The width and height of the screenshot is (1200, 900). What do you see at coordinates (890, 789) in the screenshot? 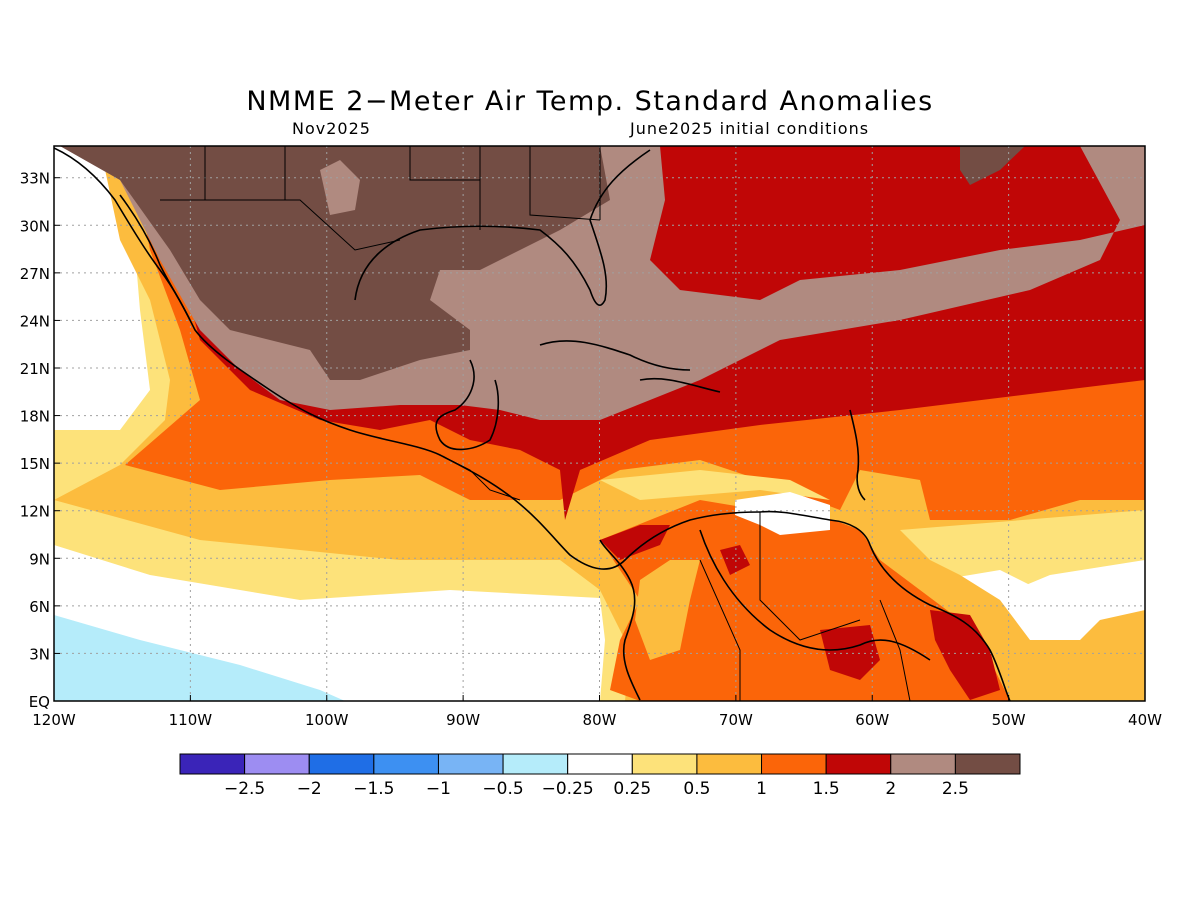
I see `colorbar-label: 2` at bounding box center [890, 789].